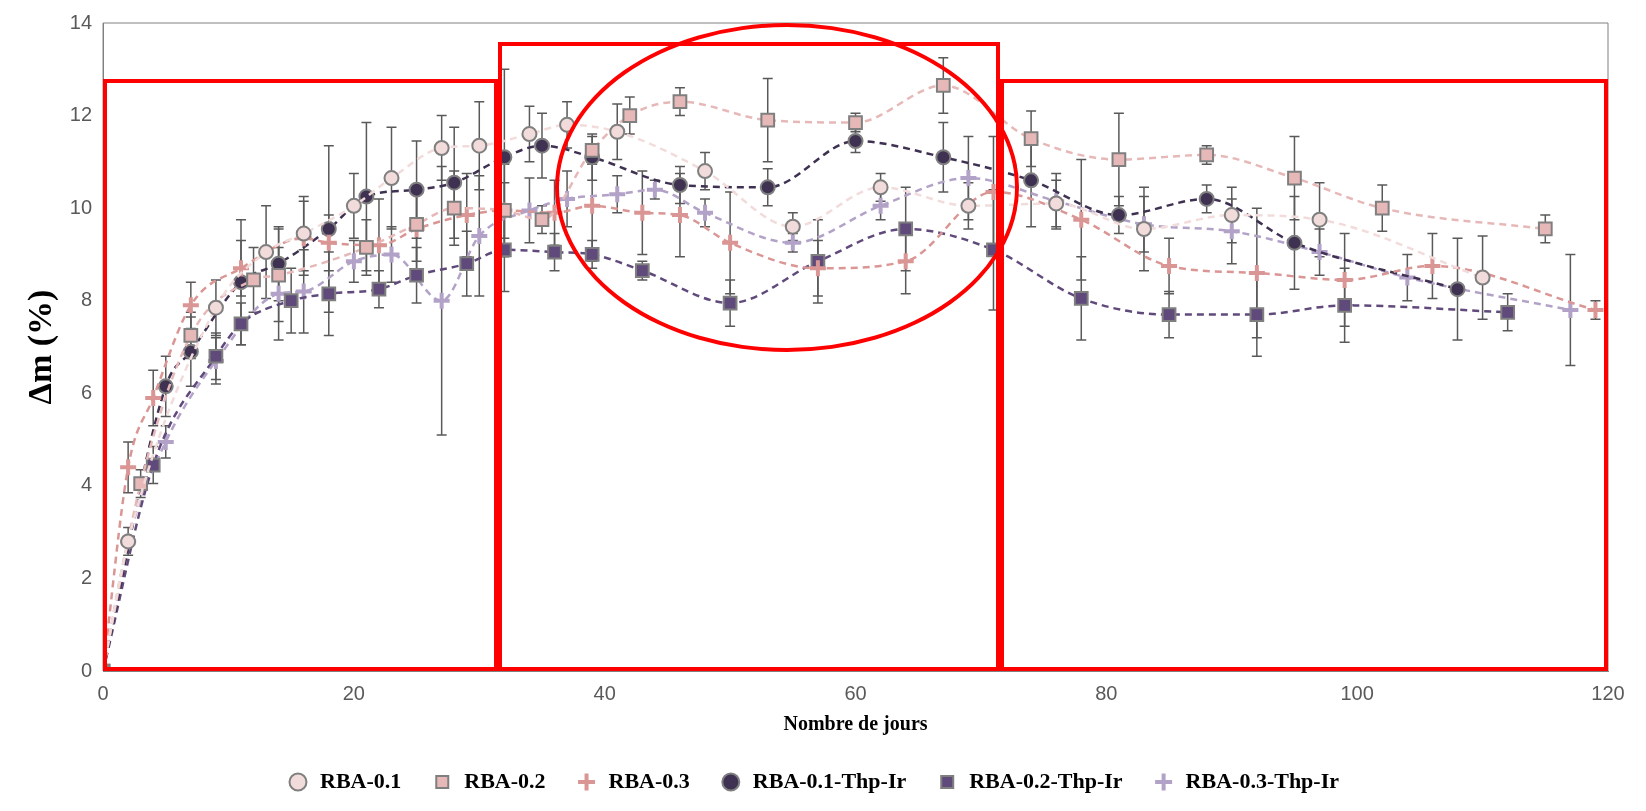 Image resolution: width=1646 pixels, height=811 pixels. What do you see at coordinates (855, 724) in the screenshot?
I see `x-axis-title: Nombre de jours` at bounding box center [855, 724].